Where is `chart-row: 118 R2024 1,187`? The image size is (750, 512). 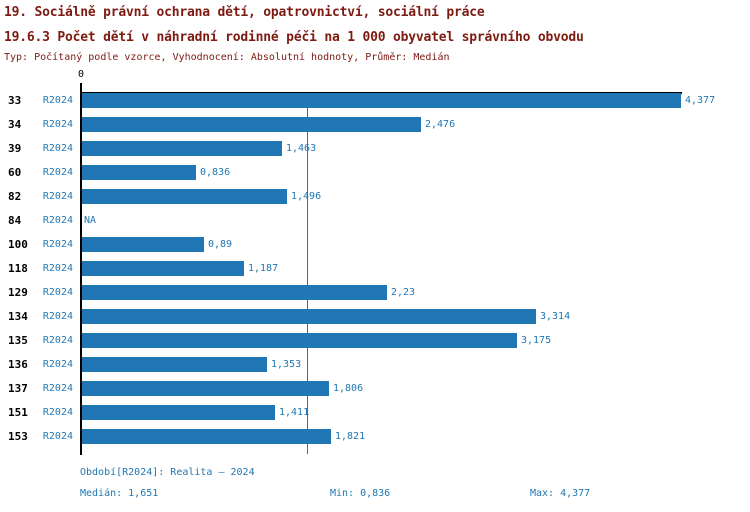
chart-row: 118 R2024 1,187 is located at coordinates (375, 273).